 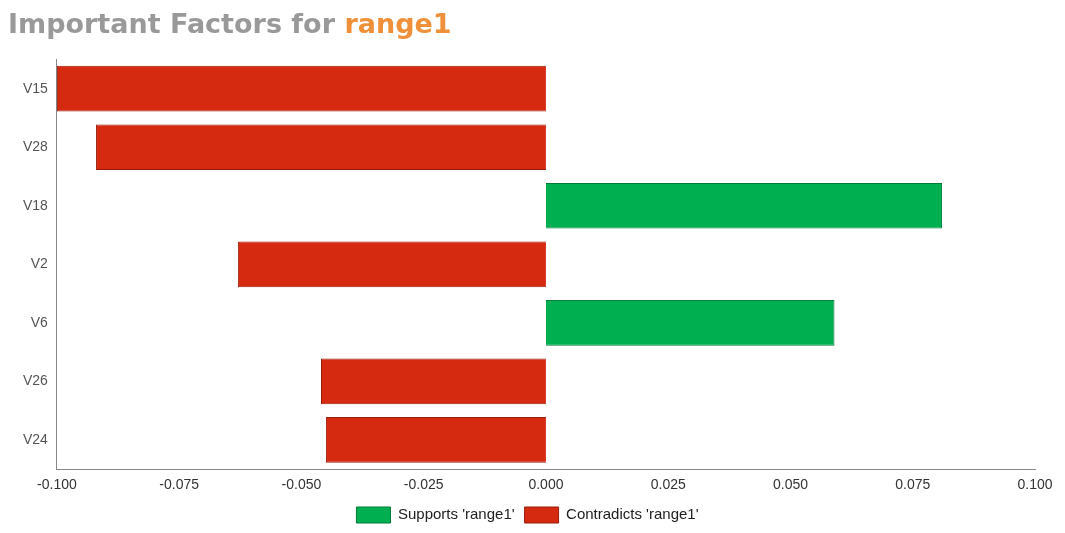 I want to click on y-tick-label: V26, so click(x=35, y=380).